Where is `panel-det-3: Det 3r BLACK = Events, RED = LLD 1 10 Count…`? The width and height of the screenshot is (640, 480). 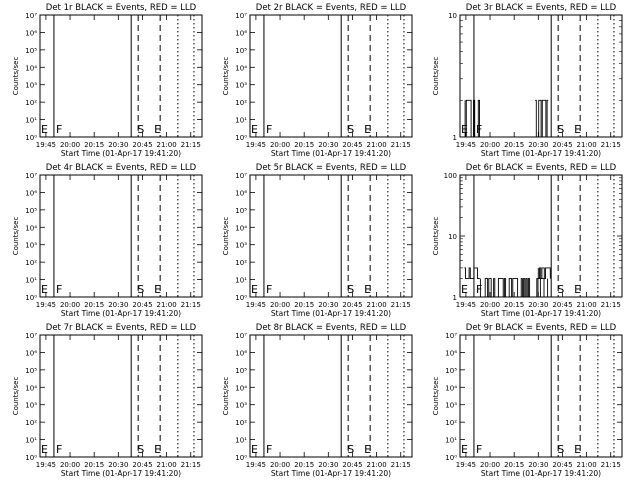
panel-det-3: Det 3r BLACK = Events, RED = LLD 1 10 Count… is located at coordinates (527, 80).